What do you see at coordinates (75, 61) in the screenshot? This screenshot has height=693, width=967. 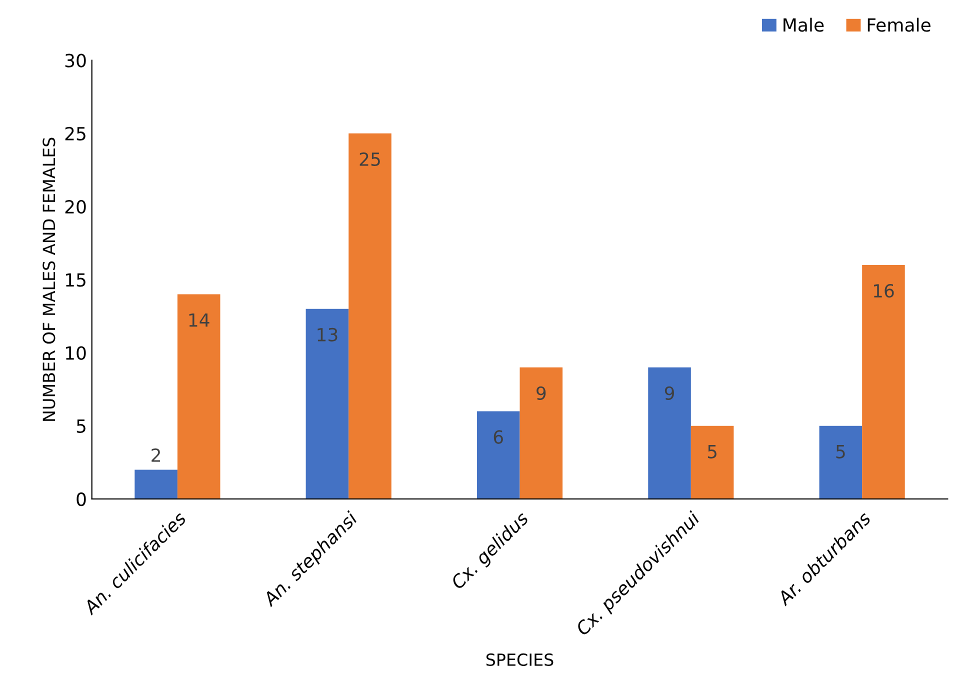 I see `y-tick-label: 30` at bounding box center [75, 61].